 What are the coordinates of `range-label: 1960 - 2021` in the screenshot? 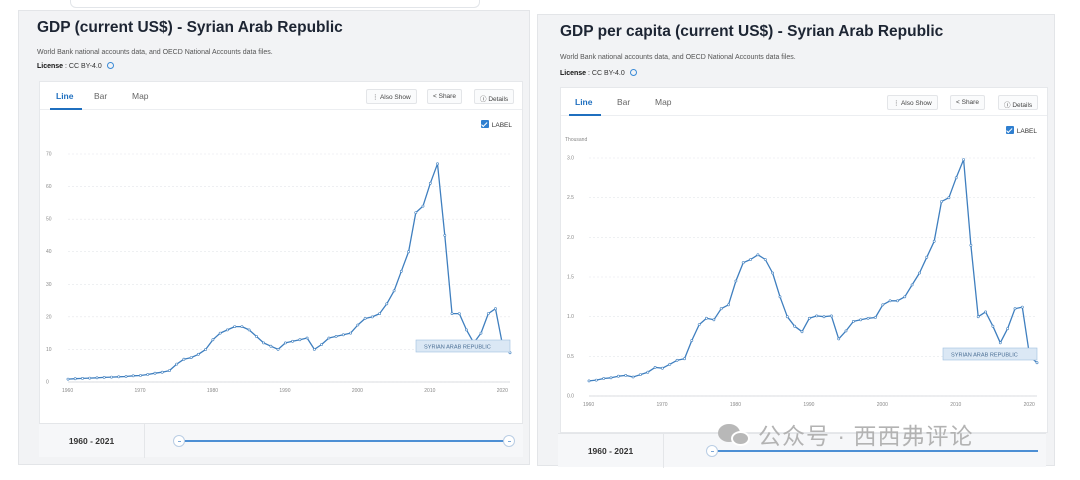 It's located at (611, 451).